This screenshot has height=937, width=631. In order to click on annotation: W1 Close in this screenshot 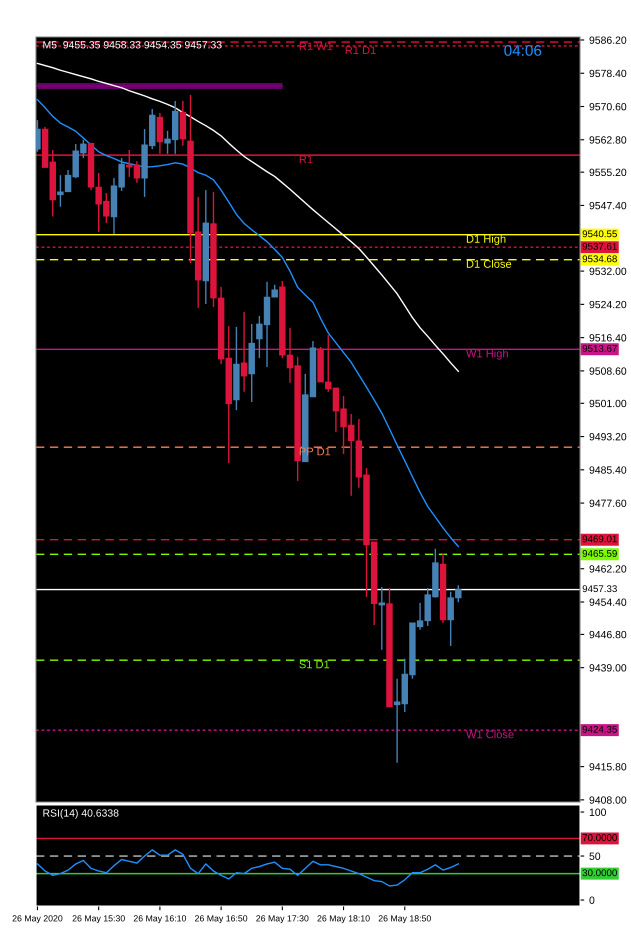, I will do `click(490, 734)`.